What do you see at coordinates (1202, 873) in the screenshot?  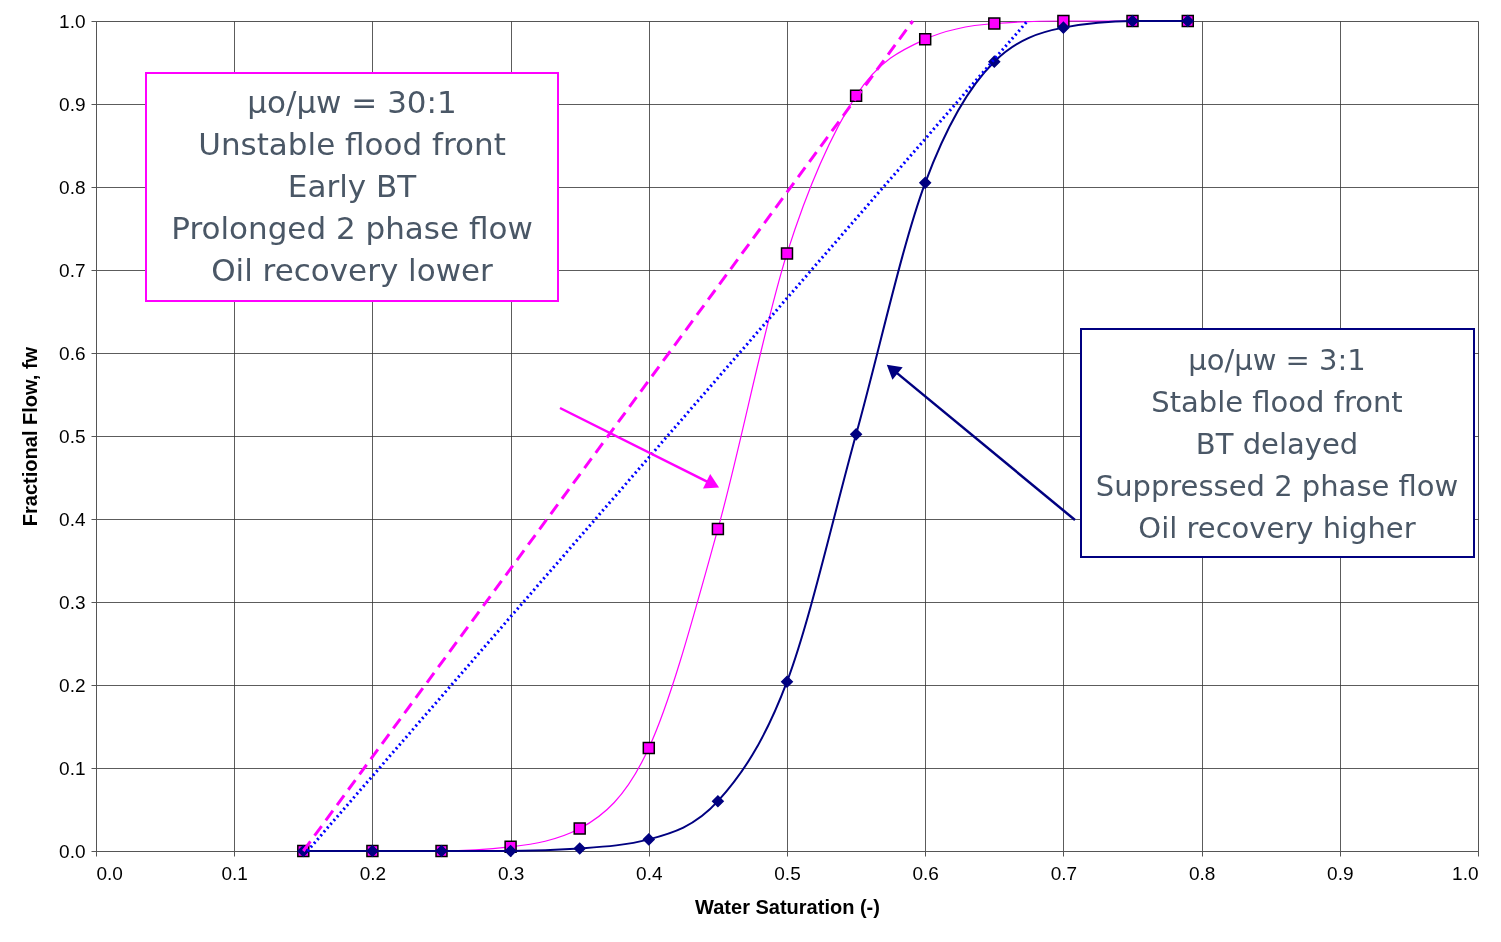 I see `x-tick-label: 0.8` at bounding box center [1202, 873].